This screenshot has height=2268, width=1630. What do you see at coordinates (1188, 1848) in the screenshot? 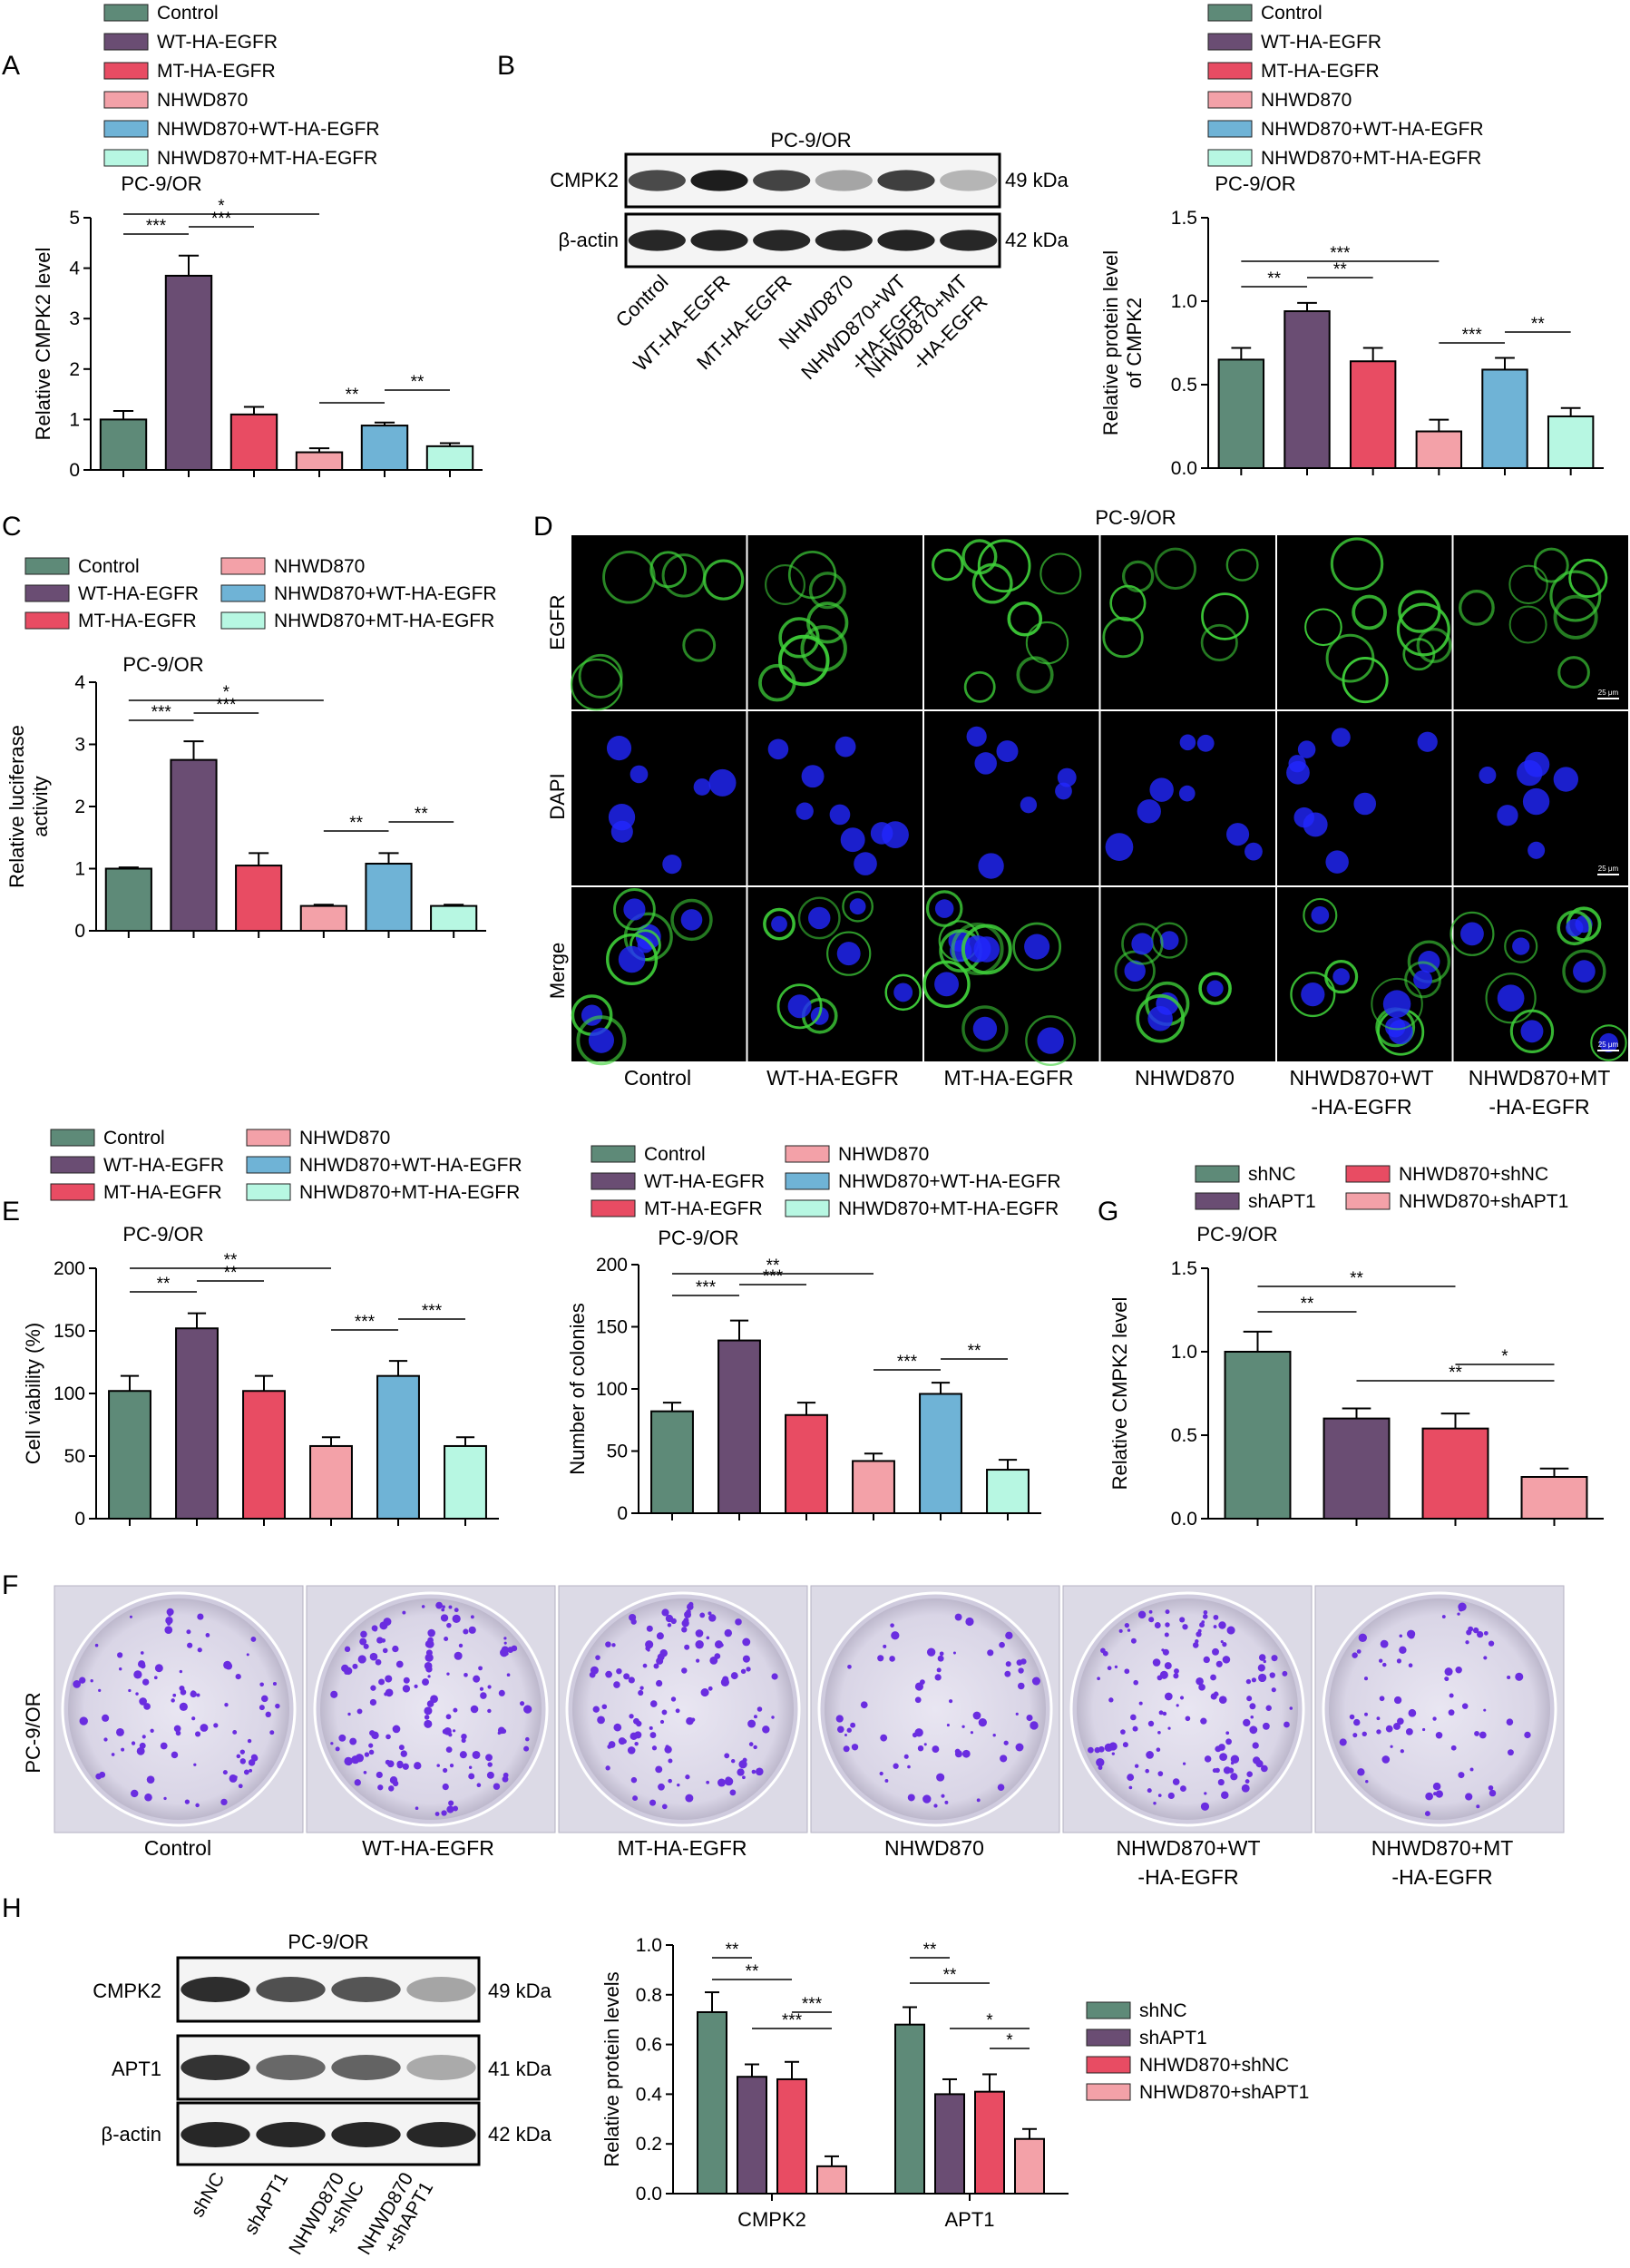
I see `plates-col-5a: NHWD870+WT` at bounding box center [1188, 1848].